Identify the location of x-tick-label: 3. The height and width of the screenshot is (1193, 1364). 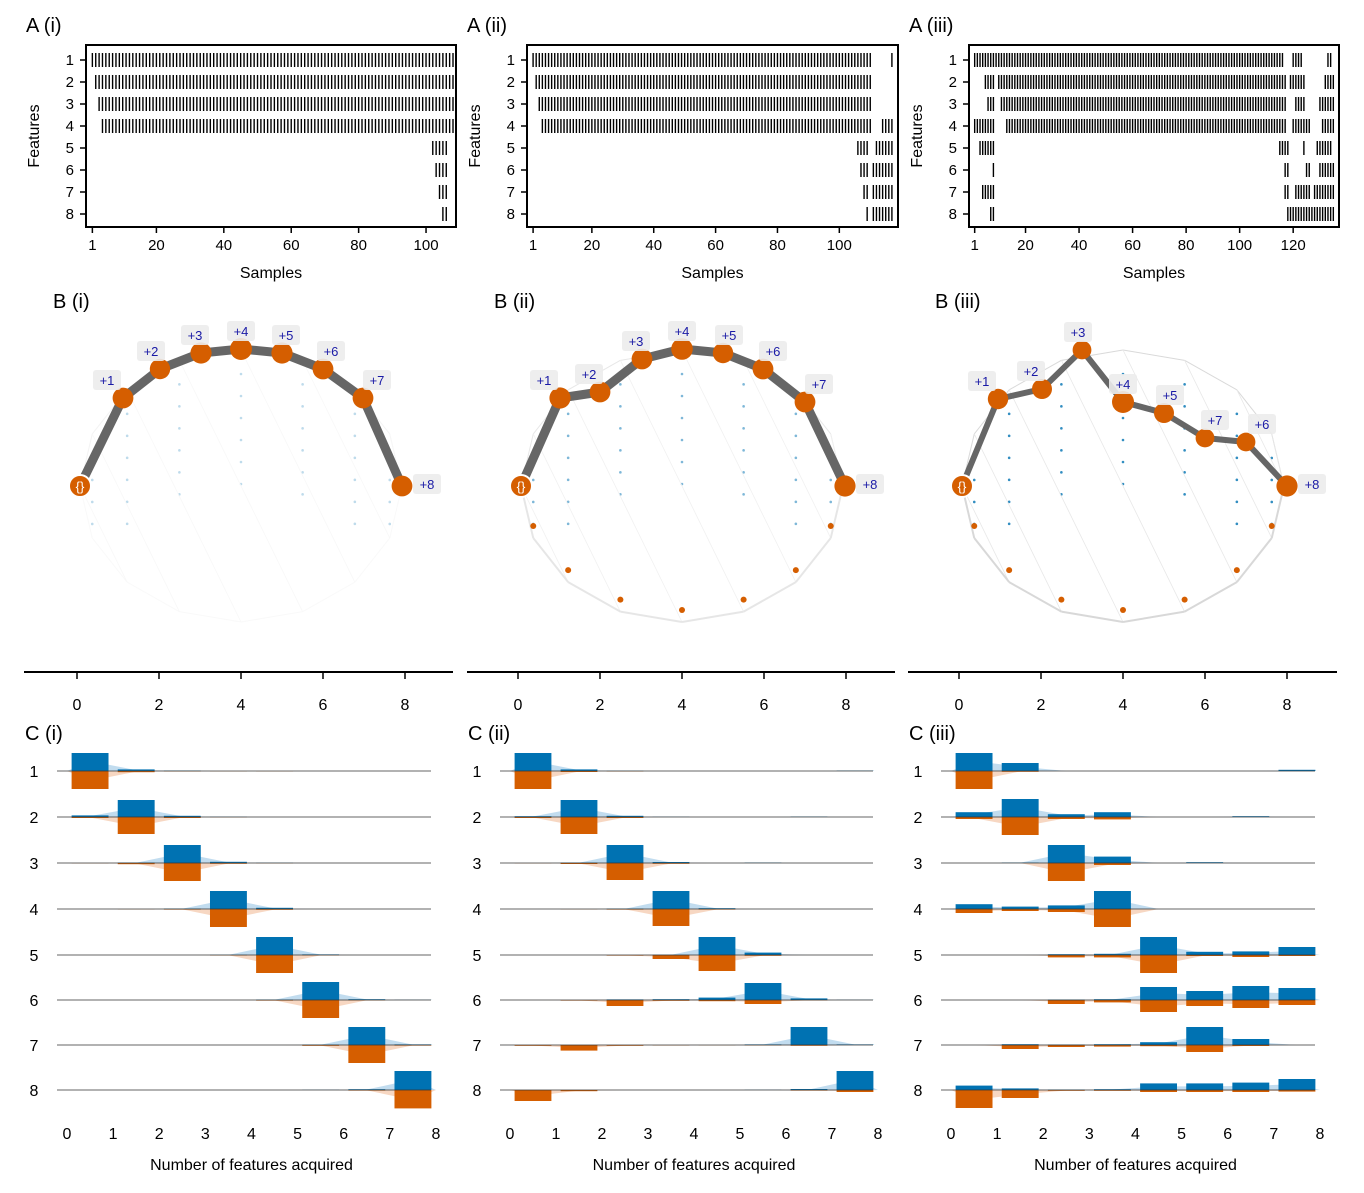
(1089, 1134).